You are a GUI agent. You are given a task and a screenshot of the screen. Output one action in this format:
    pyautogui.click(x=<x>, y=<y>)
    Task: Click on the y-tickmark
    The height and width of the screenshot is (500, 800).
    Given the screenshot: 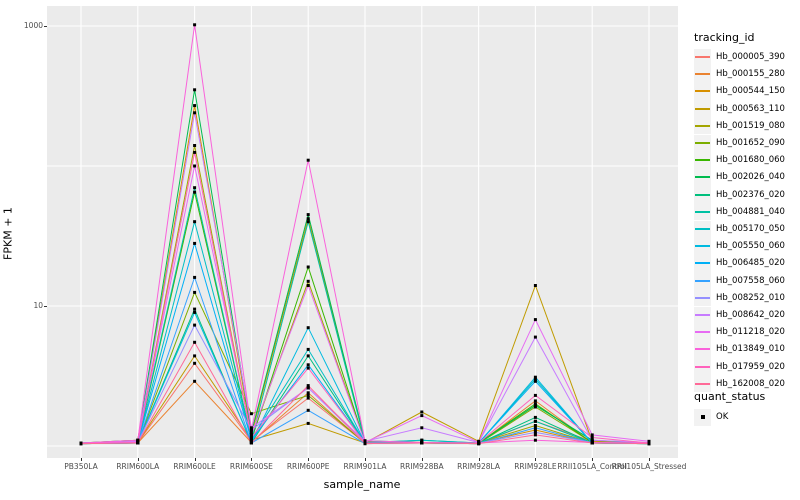 What is the action you would take?
    pyautogui.click(x=45, y=306)
    